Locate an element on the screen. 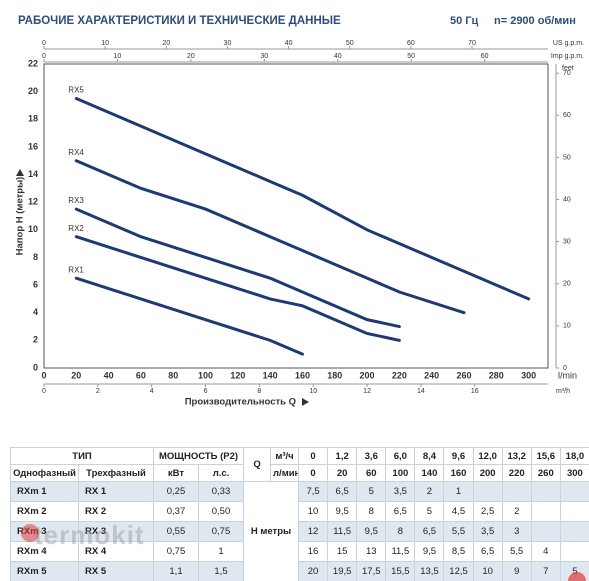  table-cell: 0,37 is located at coordinates (176, 511).